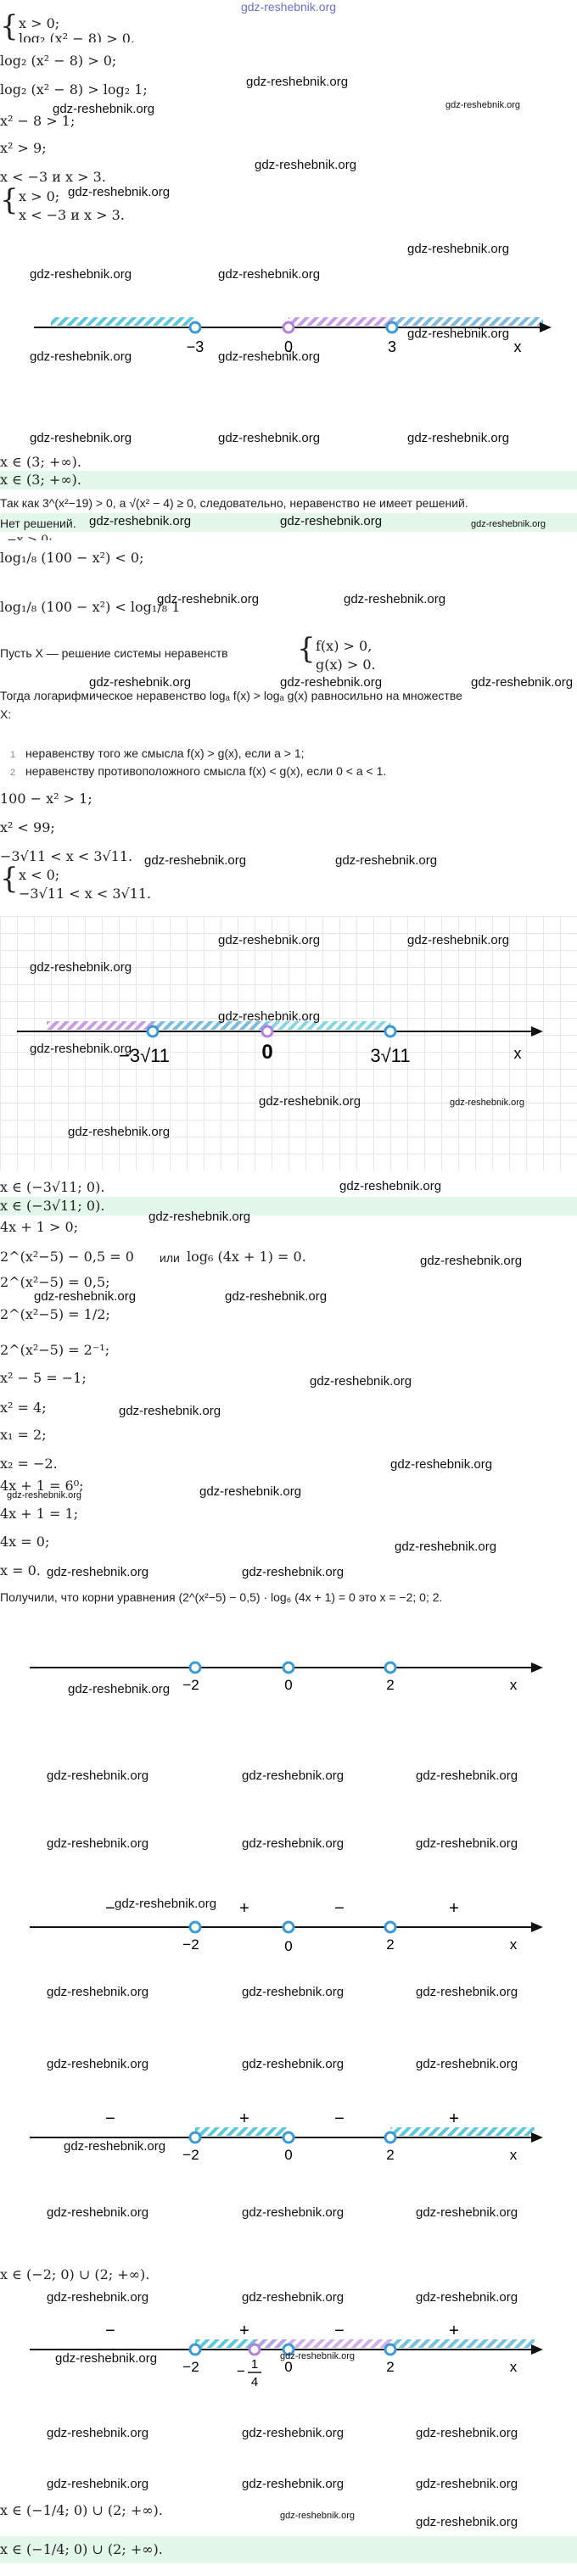 This screenshot has width=577, height=2576. Describe the element at coordinates (27, 827) in the screenshot. I see `math-line: x² < 99;` at that location.